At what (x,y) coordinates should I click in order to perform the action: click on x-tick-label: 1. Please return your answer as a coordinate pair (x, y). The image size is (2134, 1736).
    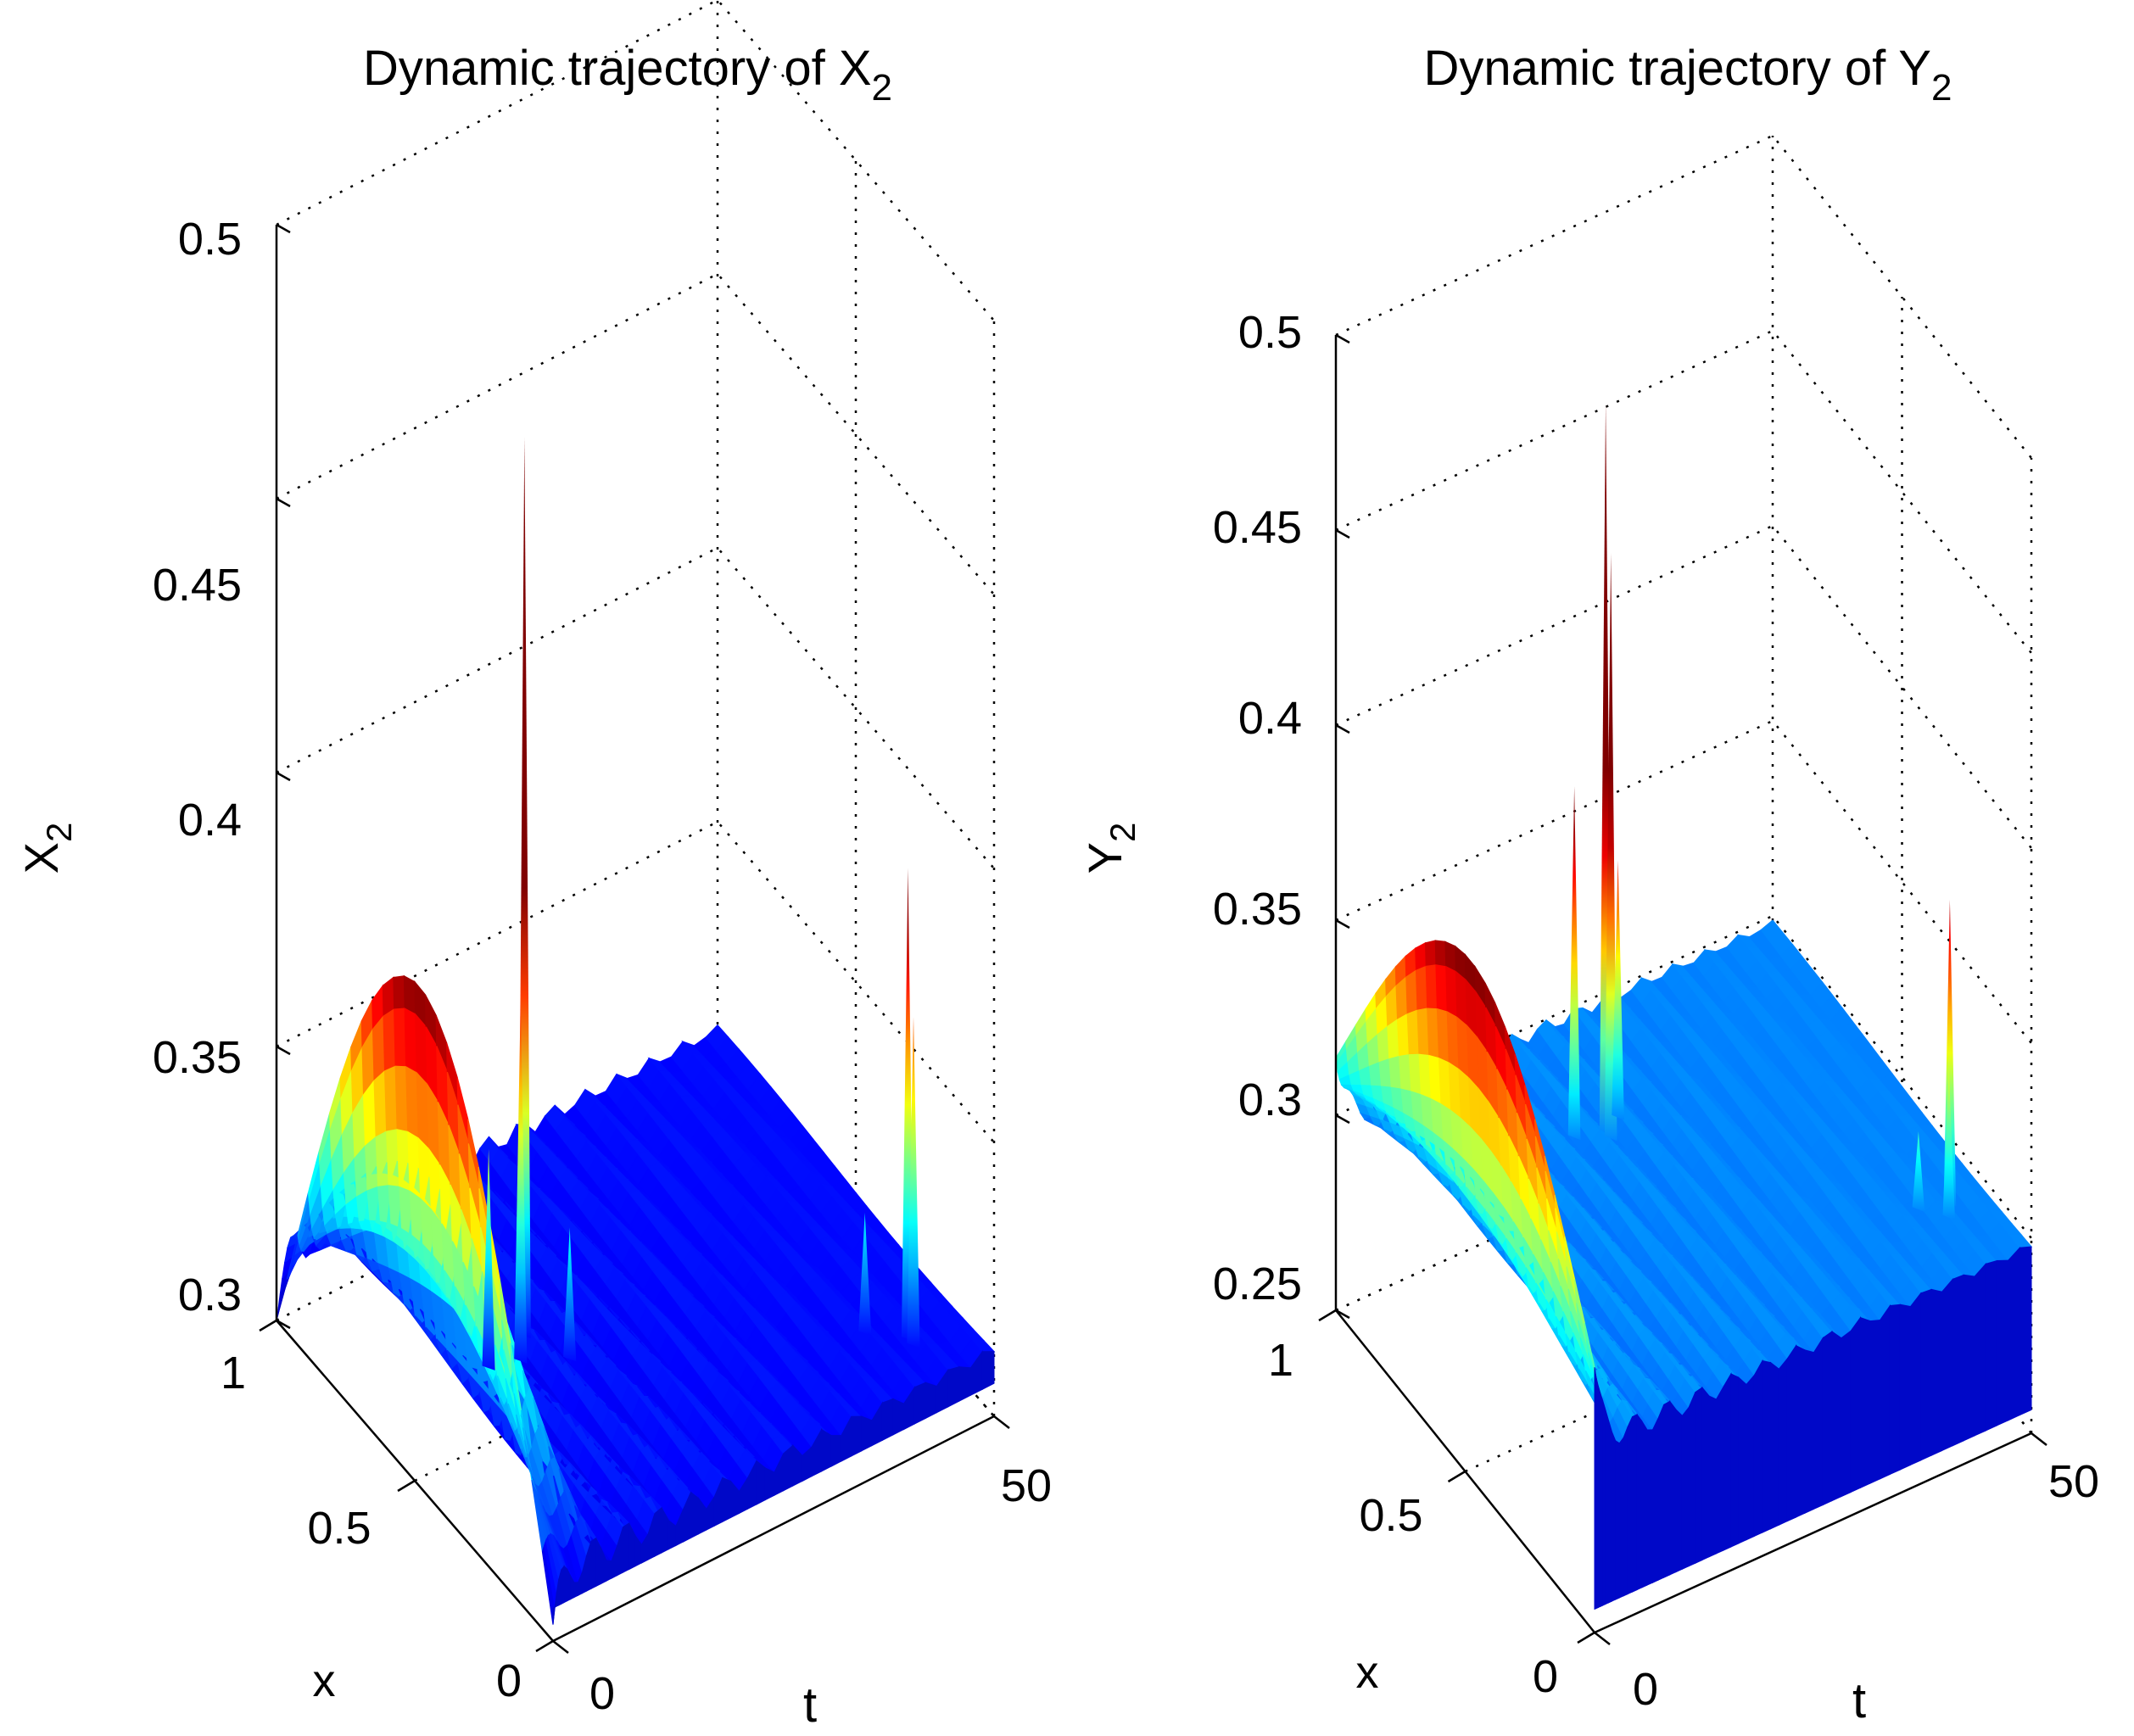
    Looking at the image, I should click on (233, 1373).